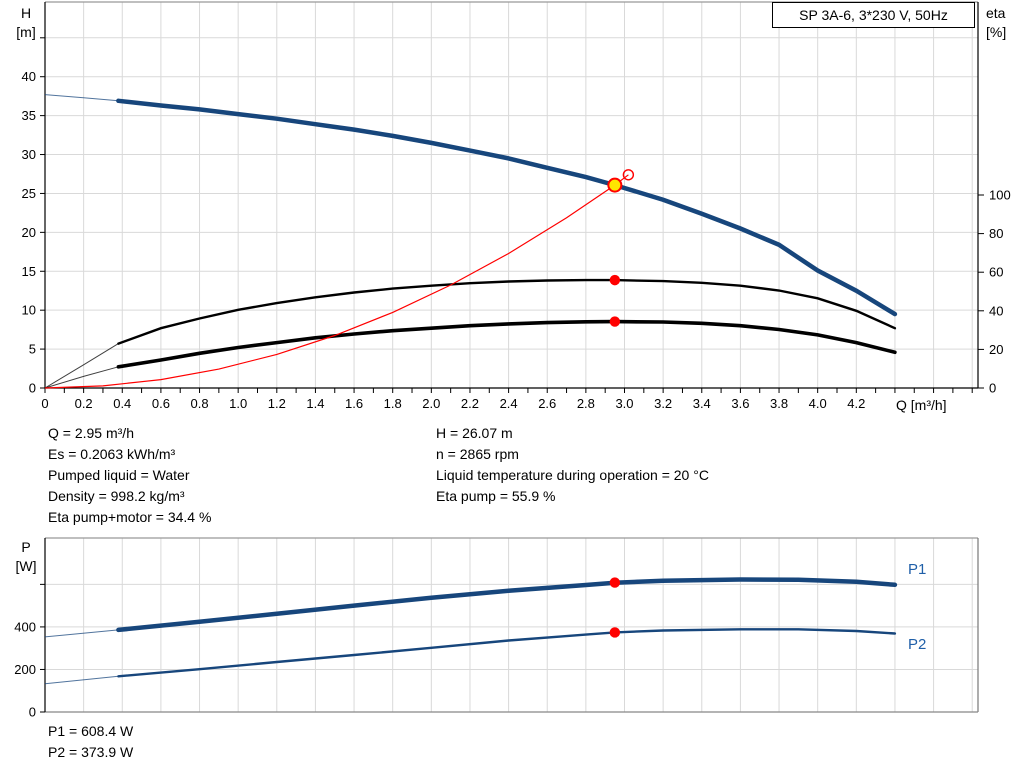 Image resolution: width=1024 pixels, height=781 pixels. What do you see at coordinates (996, 13) in the screenshot?
I see `eta-axis-symbol: eta` at bounding box center [996, 13].